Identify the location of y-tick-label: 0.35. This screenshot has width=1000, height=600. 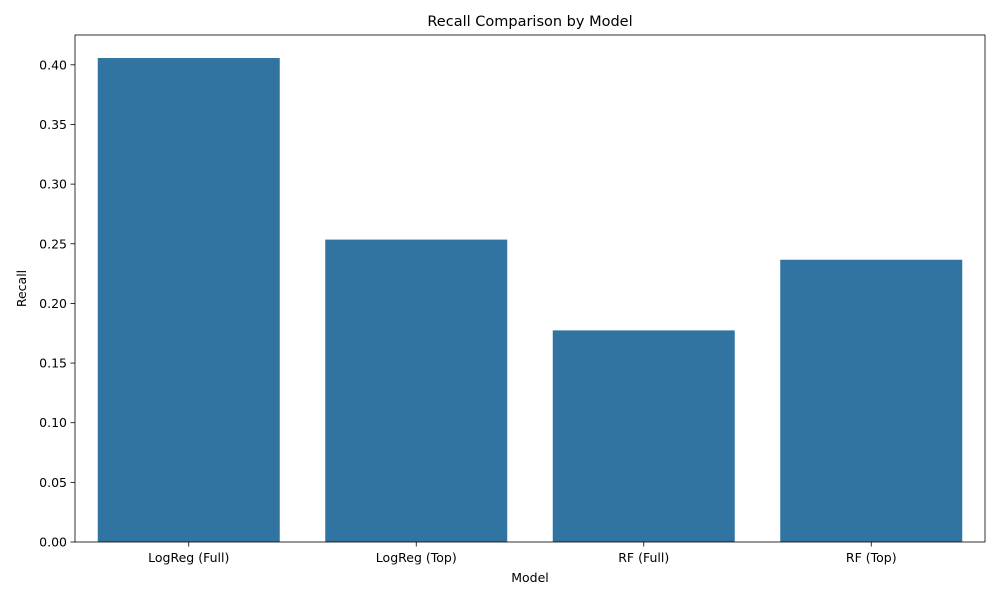
(53, 124).